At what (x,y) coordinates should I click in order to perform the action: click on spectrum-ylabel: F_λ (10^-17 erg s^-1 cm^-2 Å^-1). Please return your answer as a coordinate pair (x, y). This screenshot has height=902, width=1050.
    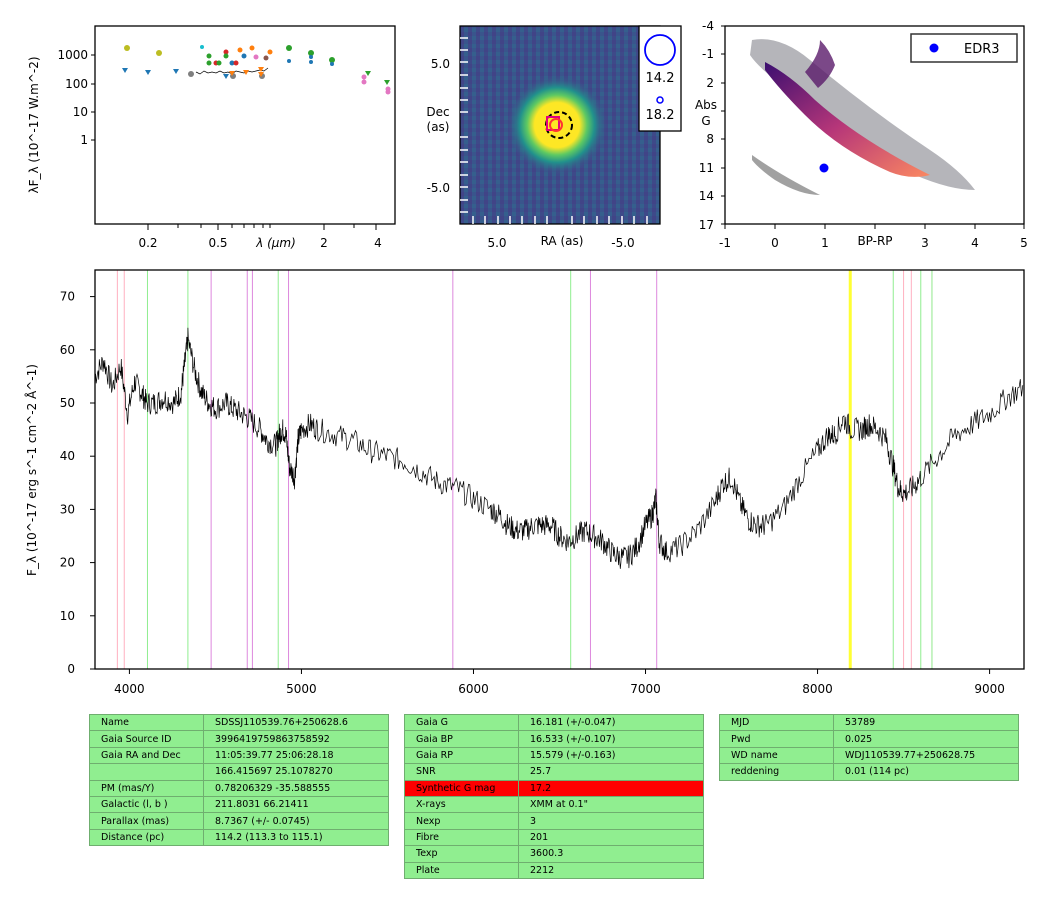
    Looking at the image, I should click on (31, 470).